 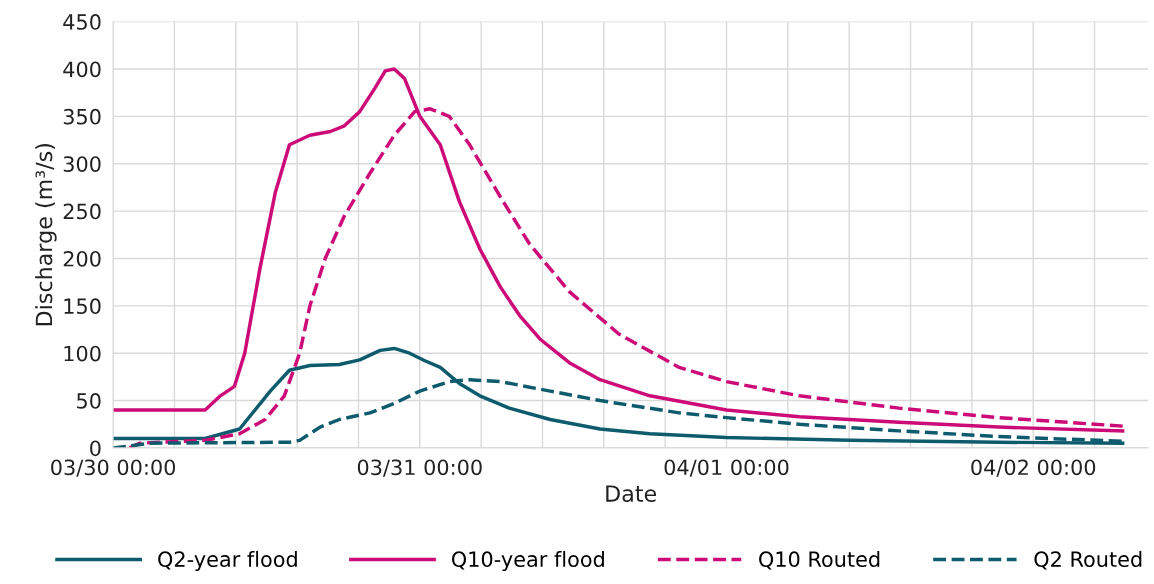 I want to click on legend-label: Q2 Routed, so click(x=1088, y=560).